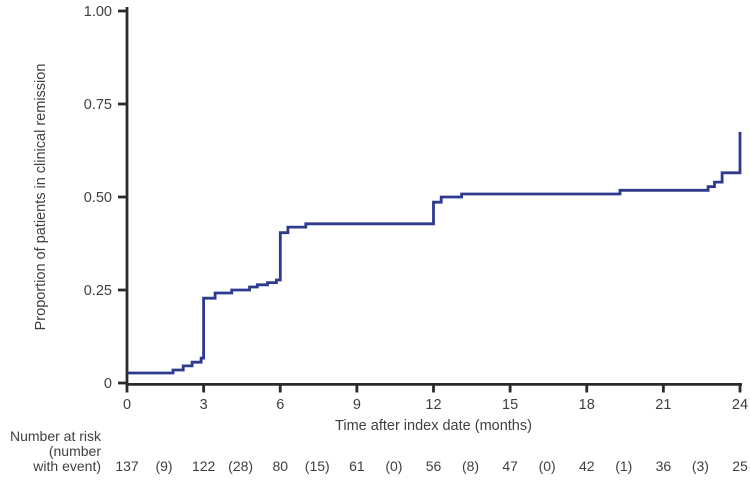 This screenshot has width=750, height=480. Describe the element at coordinates (357, 405) in the screenshot. I see `x-tick-label: 9` at that location.